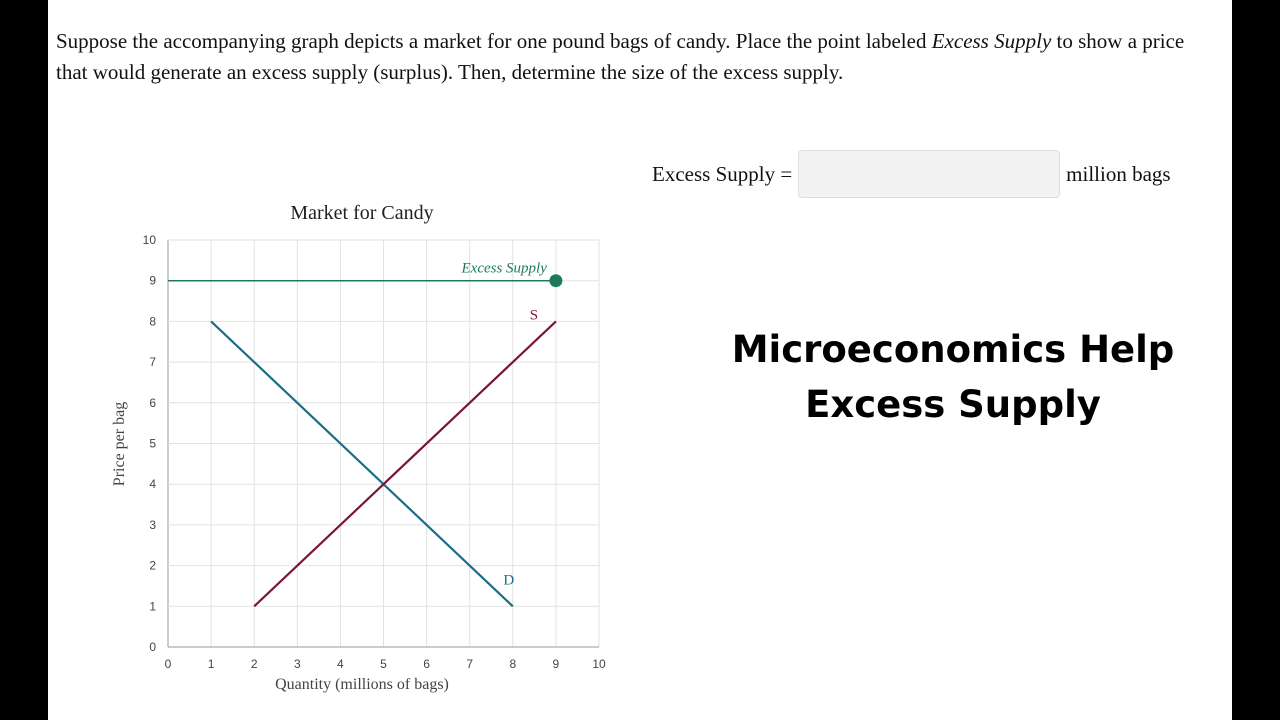  I want to click on promo-banner: Microeconomics Help Excess Supply, so click(953, 377).